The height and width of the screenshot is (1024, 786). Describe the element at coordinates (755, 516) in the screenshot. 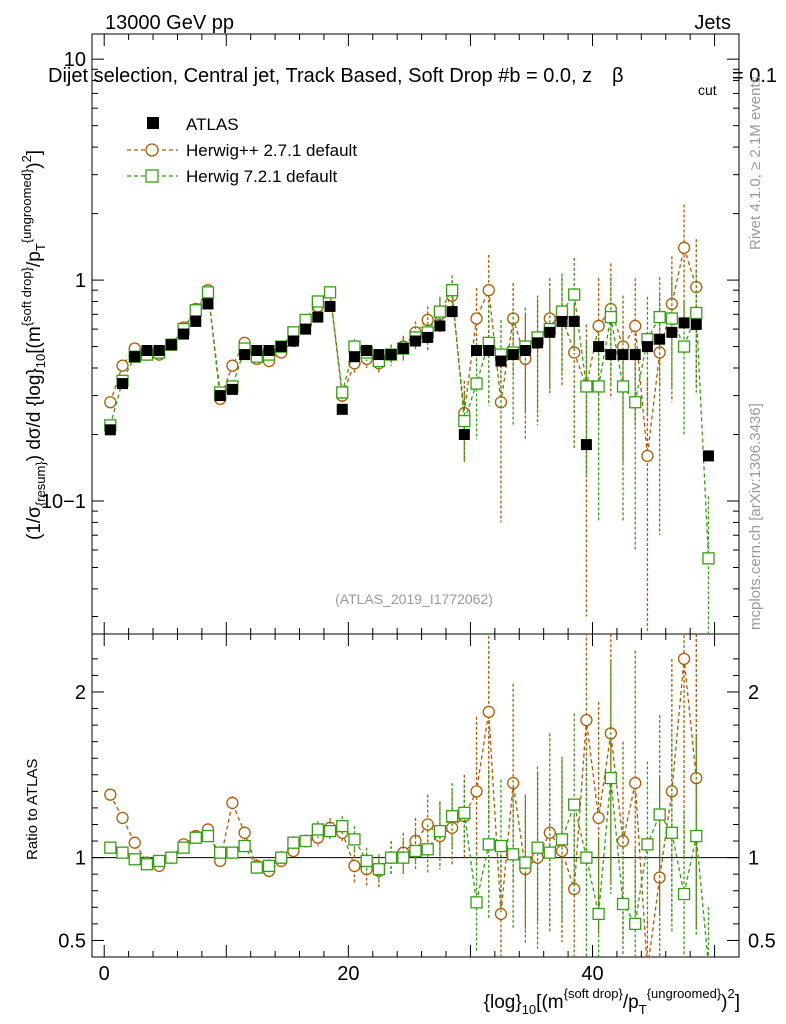

I see `mcplots-label: mcplots.cern.ch [arXiv:1306.3436]` at that location.